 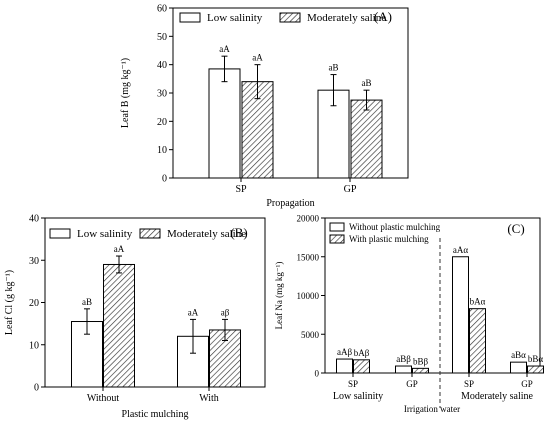 What do you see at coordinates (238, 232) in the screenshot?
I see `panel-label: (B)` at bounding box center [238, 232].